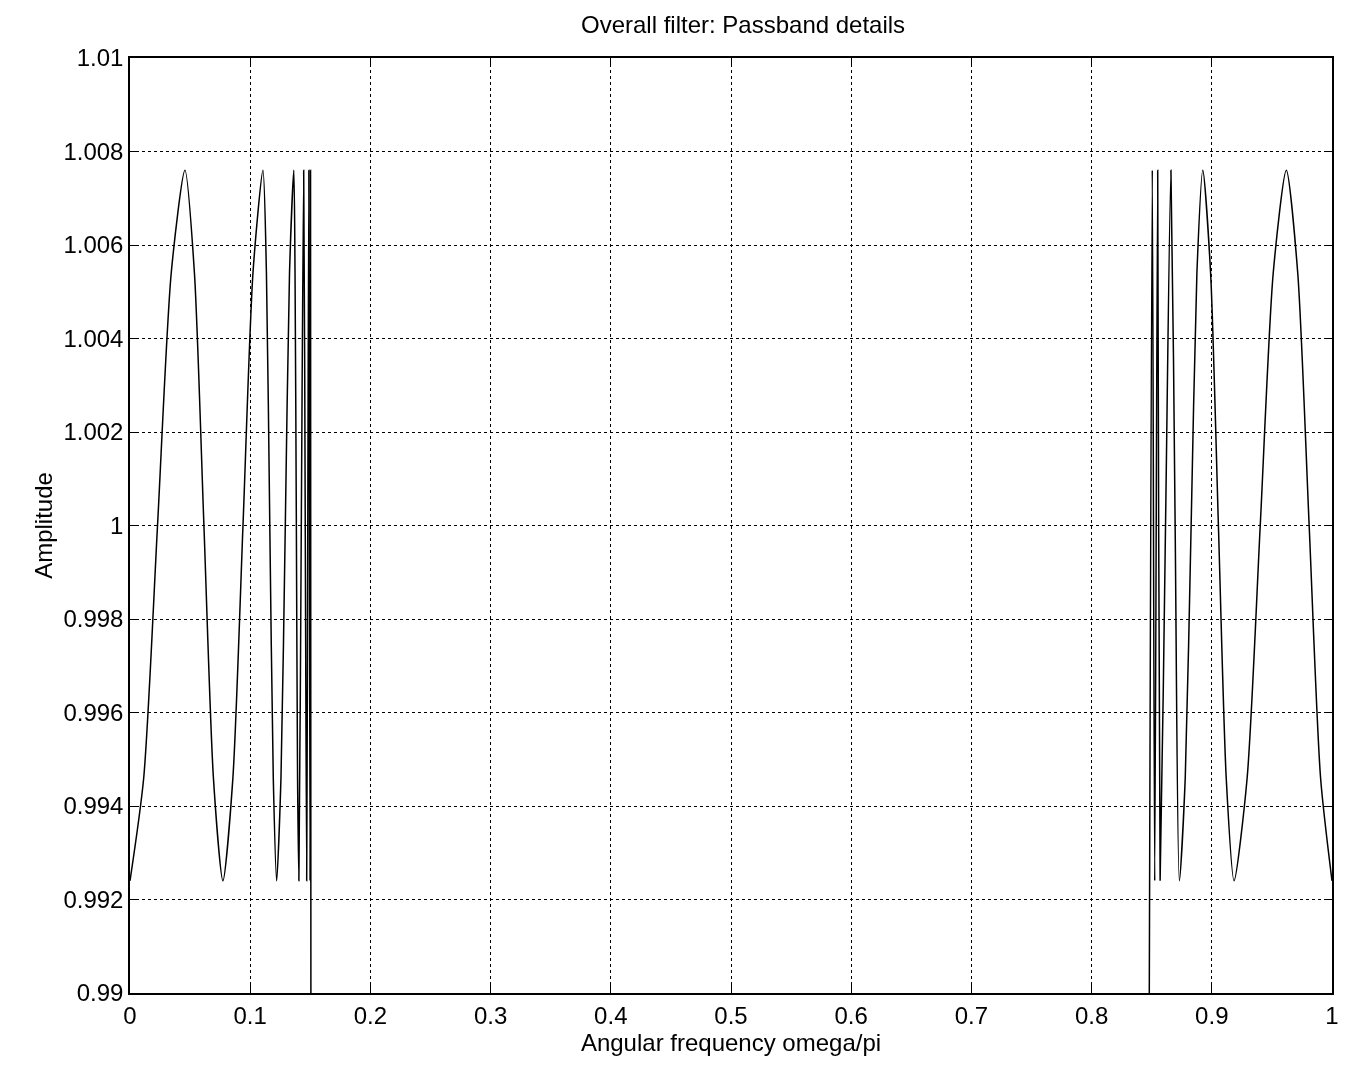 The width and height of the screenshot is (1351, 1083). What do you see at coordinates (130, 1015) in the screenshot?
I see `x-tick-label: 0` at bounding box center [130, 1015].